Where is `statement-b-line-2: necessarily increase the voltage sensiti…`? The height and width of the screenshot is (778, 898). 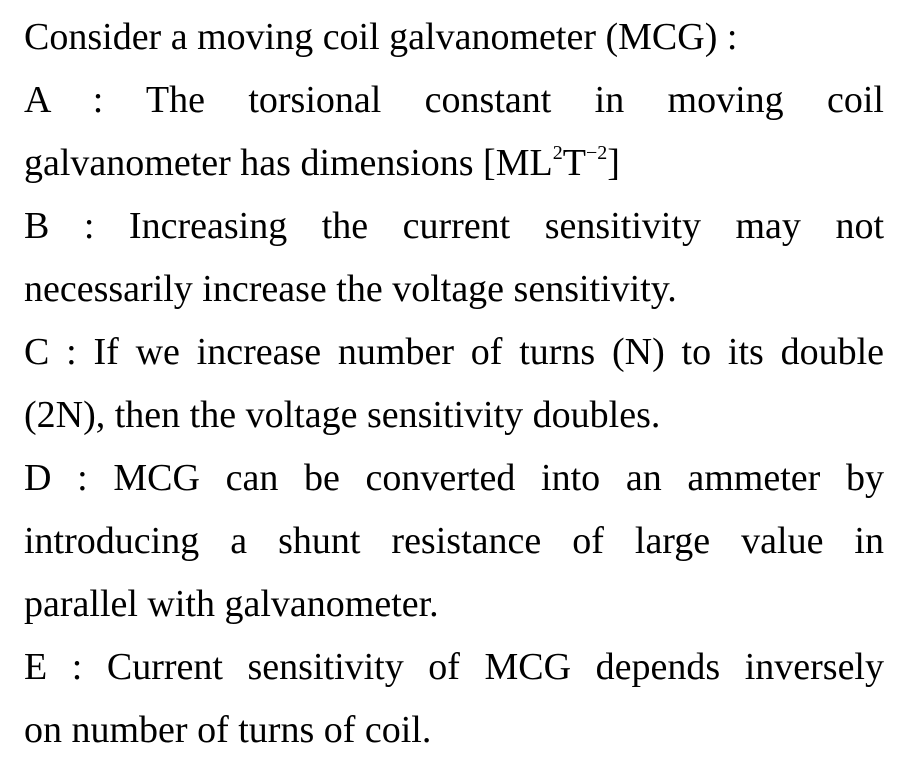 statement-b-line-2: necessarily increase the voltage sensiti… is located at coordinates (350, 289).